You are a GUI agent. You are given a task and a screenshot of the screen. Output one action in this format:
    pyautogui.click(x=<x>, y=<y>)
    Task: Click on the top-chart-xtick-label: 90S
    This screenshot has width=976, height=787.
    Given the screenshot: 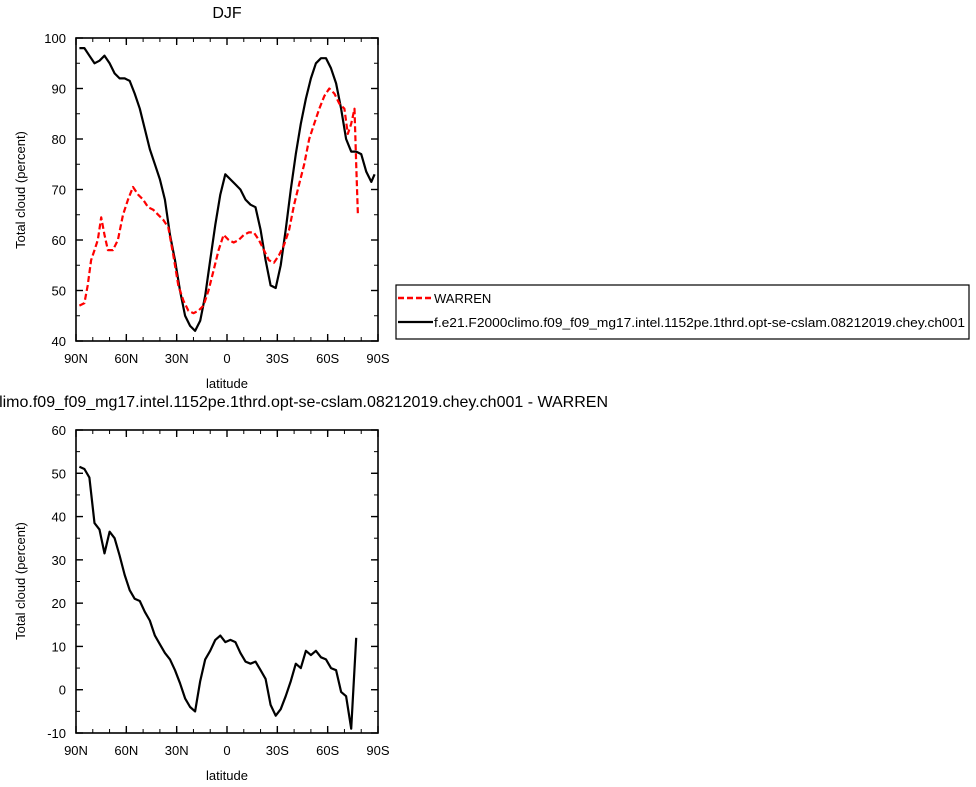 What is the action you would take?
    pyautogui.click(x=377, y=358)
    